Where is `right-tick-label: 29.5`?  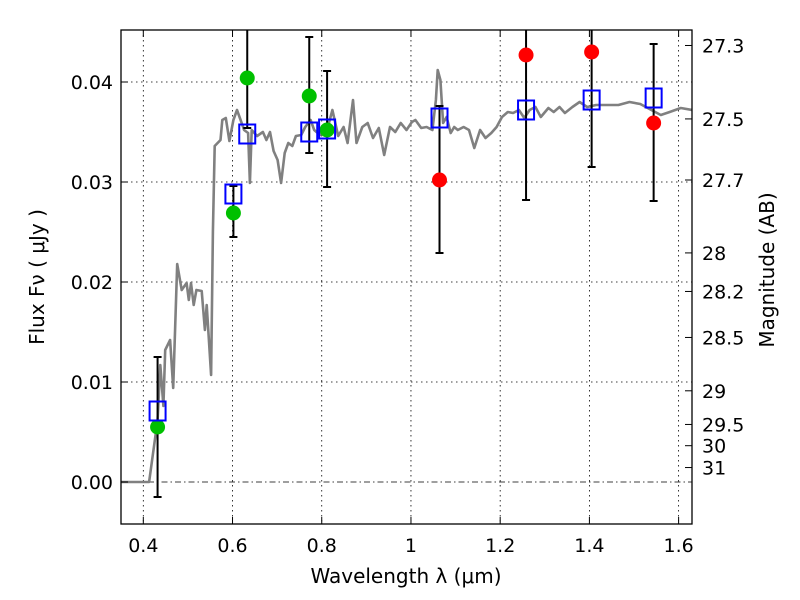
right-tick-label: 29.5 is located at coordinates (723, 425).